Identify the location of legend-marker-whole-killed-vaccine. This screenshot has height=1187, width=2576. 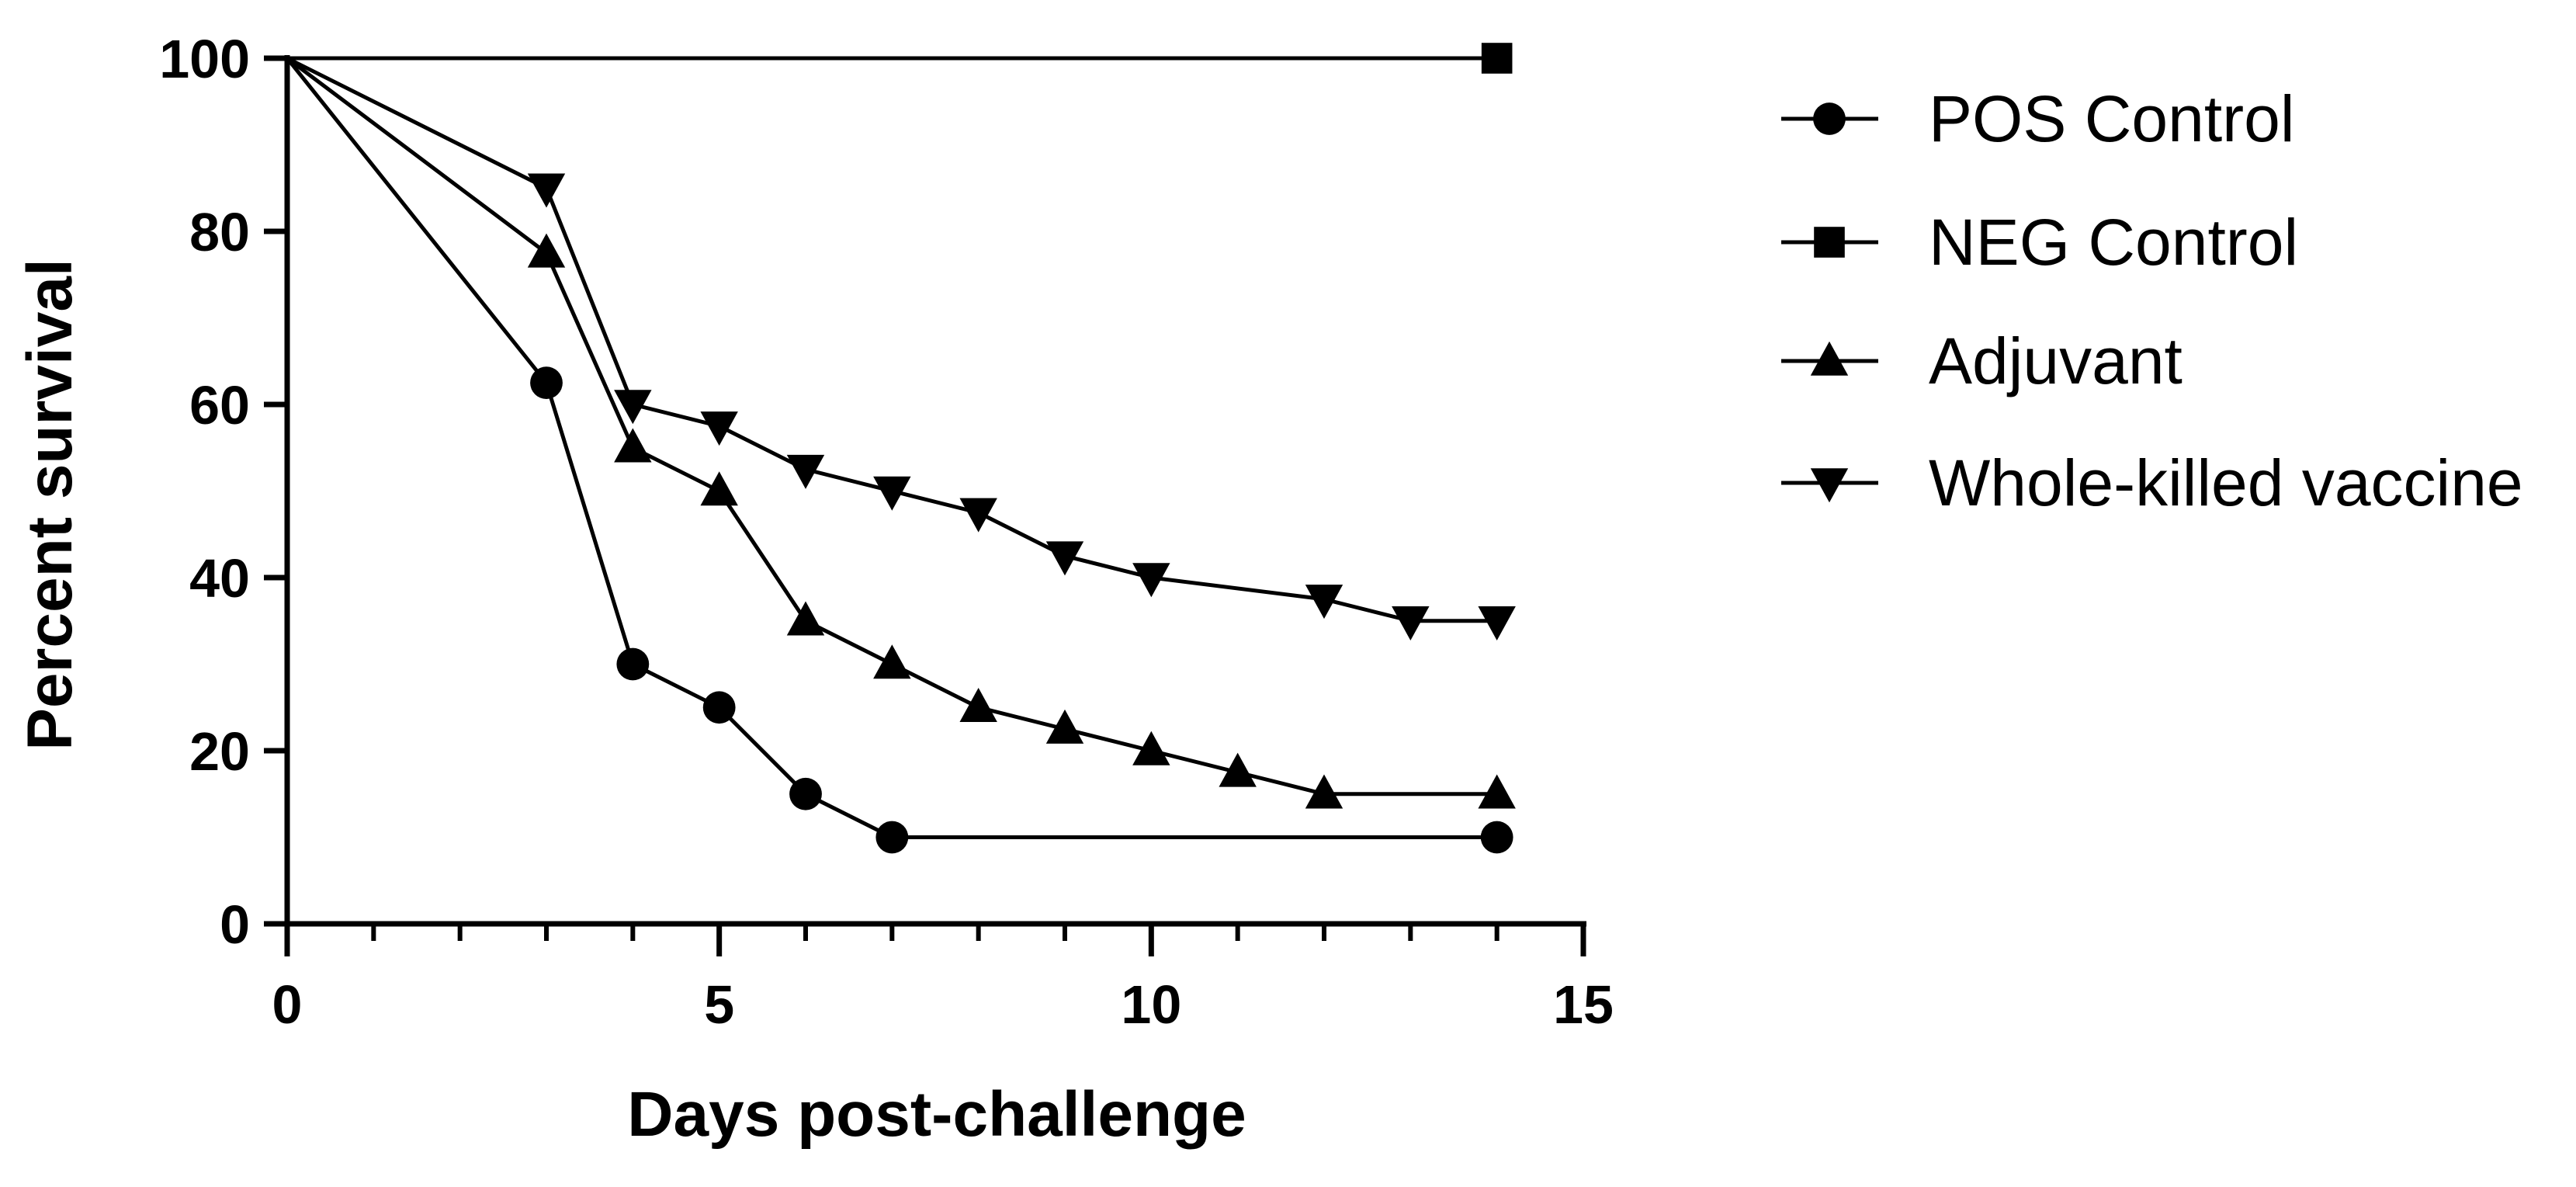
(1829, 485).